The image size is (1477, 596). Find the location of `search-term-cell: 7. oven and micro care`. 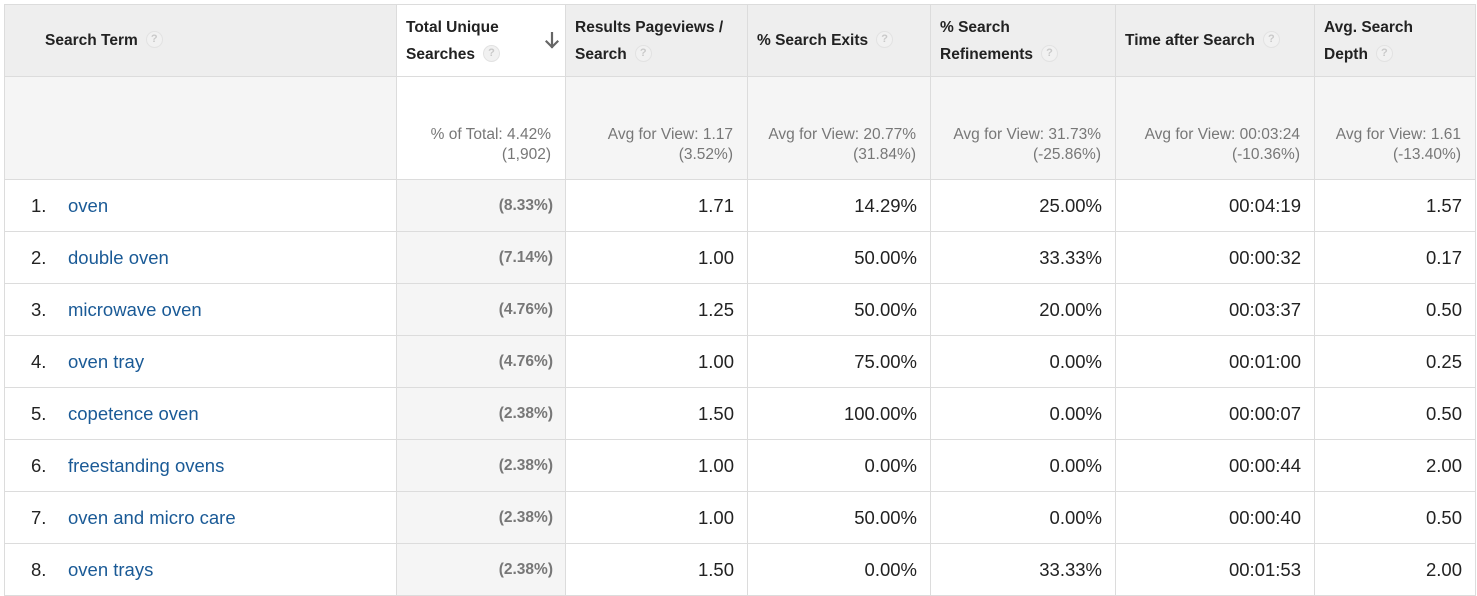

search-term-cell: 7. oven and micro care is located at coordinates (200, 517).